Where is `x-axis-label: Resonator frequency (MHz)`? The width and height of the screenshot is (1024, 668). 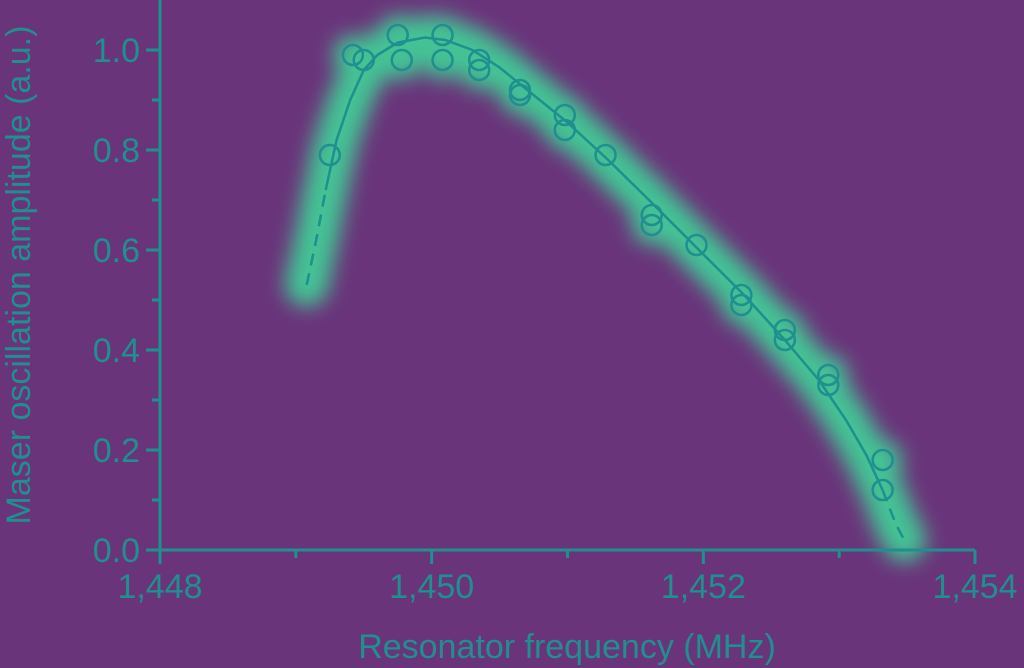 x-axis-label: Resonator frequency (MHz) is located at coordinates (567, 647).